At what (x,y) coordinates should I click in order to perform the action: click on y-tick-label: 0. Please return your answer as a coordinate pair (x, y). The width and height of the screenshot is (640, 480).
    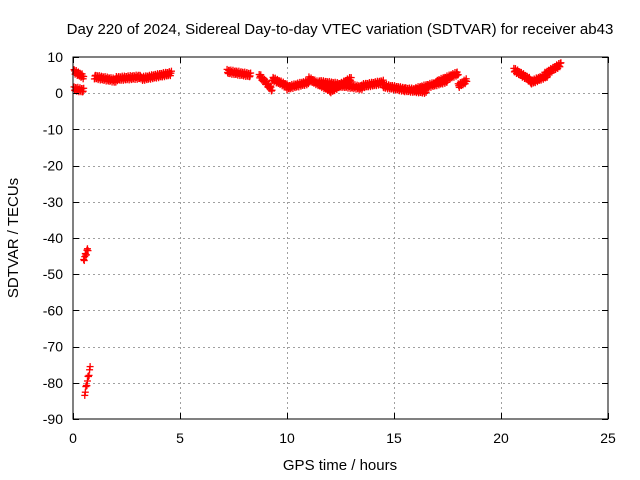
    Looking at the image, I should click on (59, 93).